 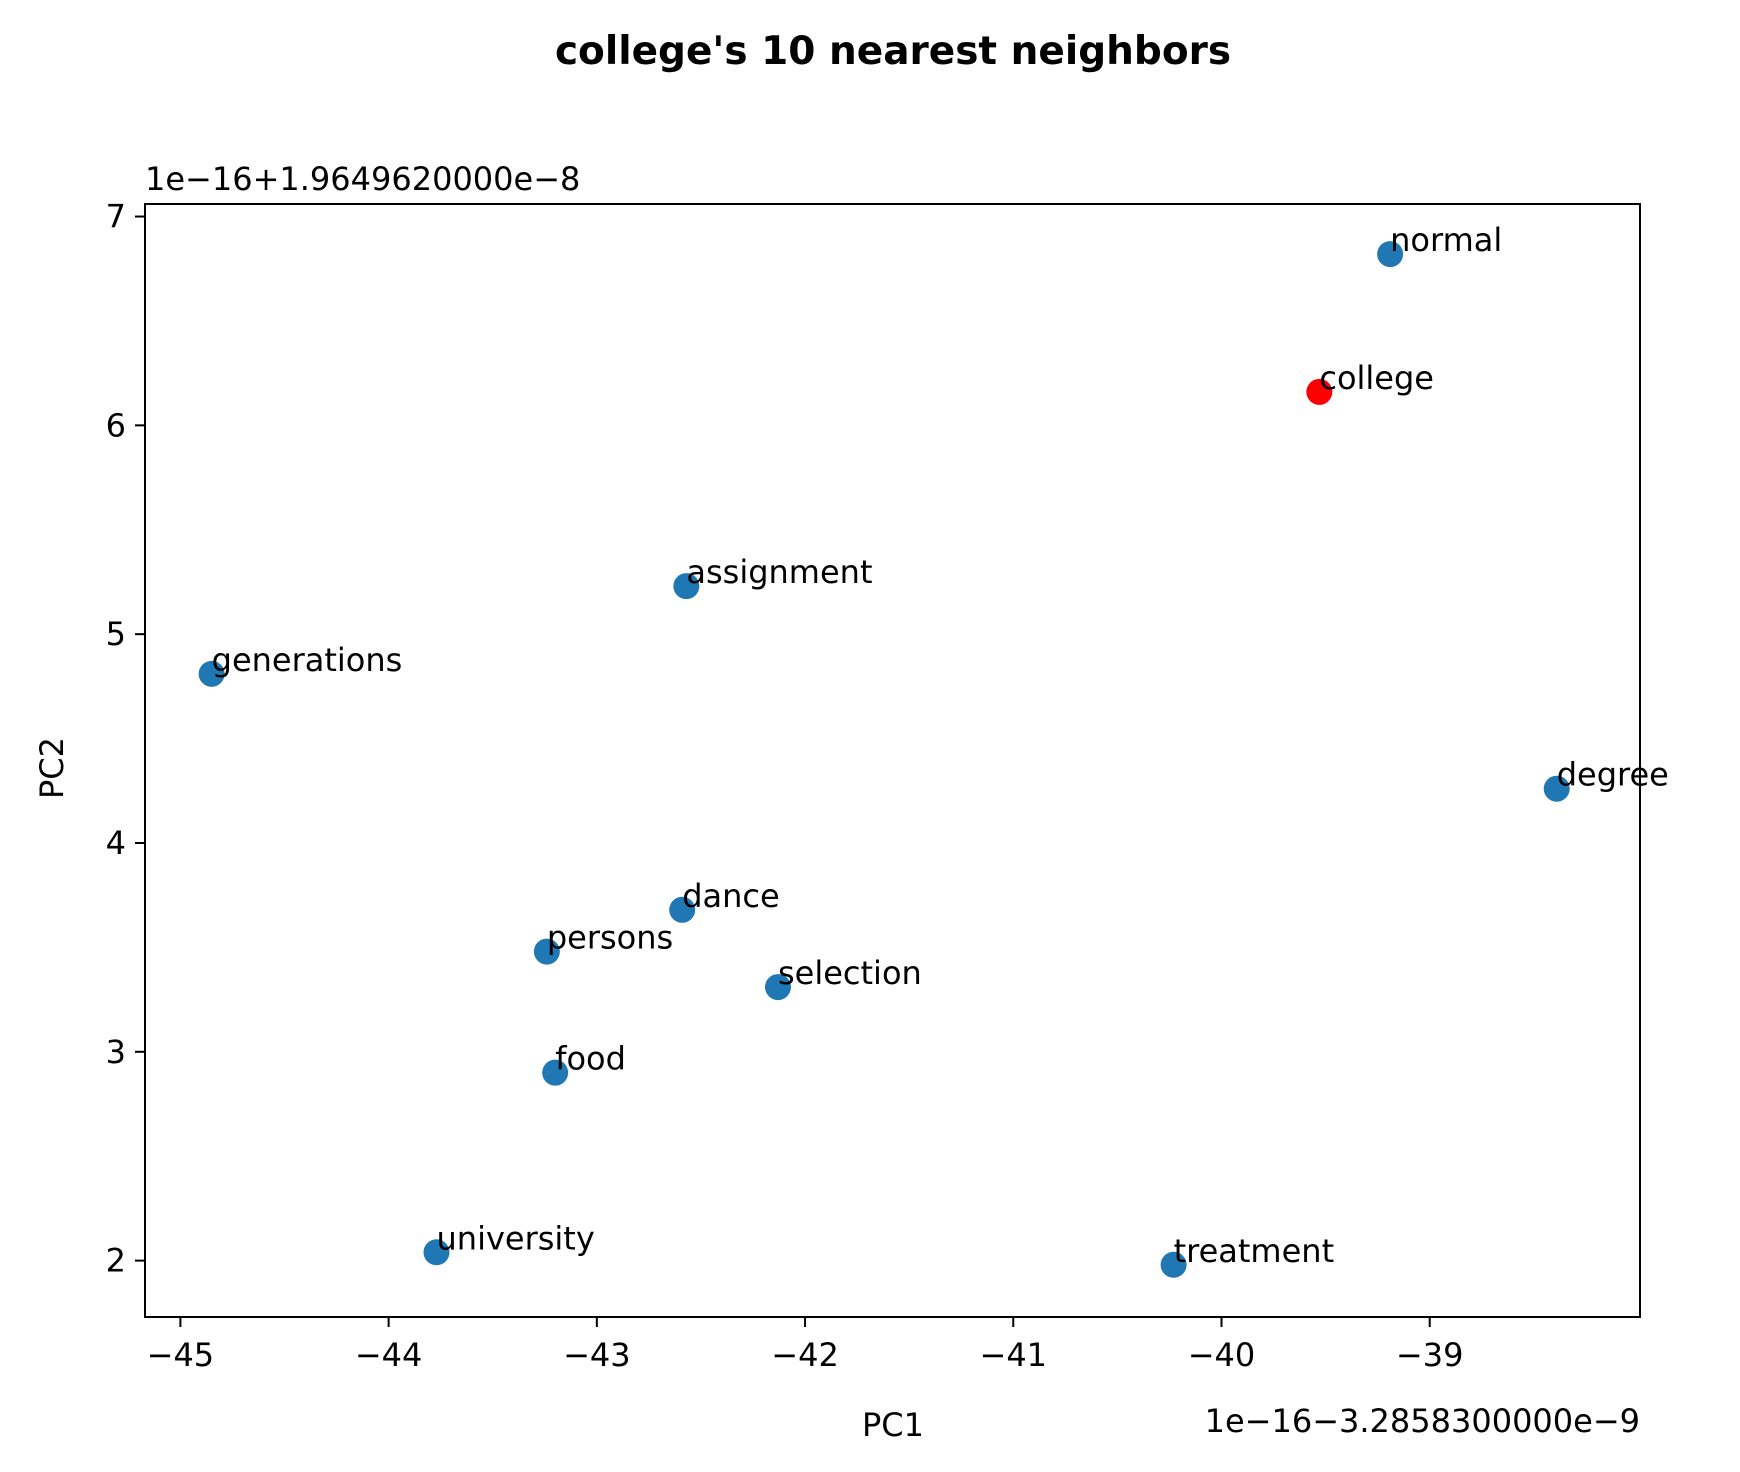 I want to click on x-tick-label: −40, so click(x=1222, y=1355).